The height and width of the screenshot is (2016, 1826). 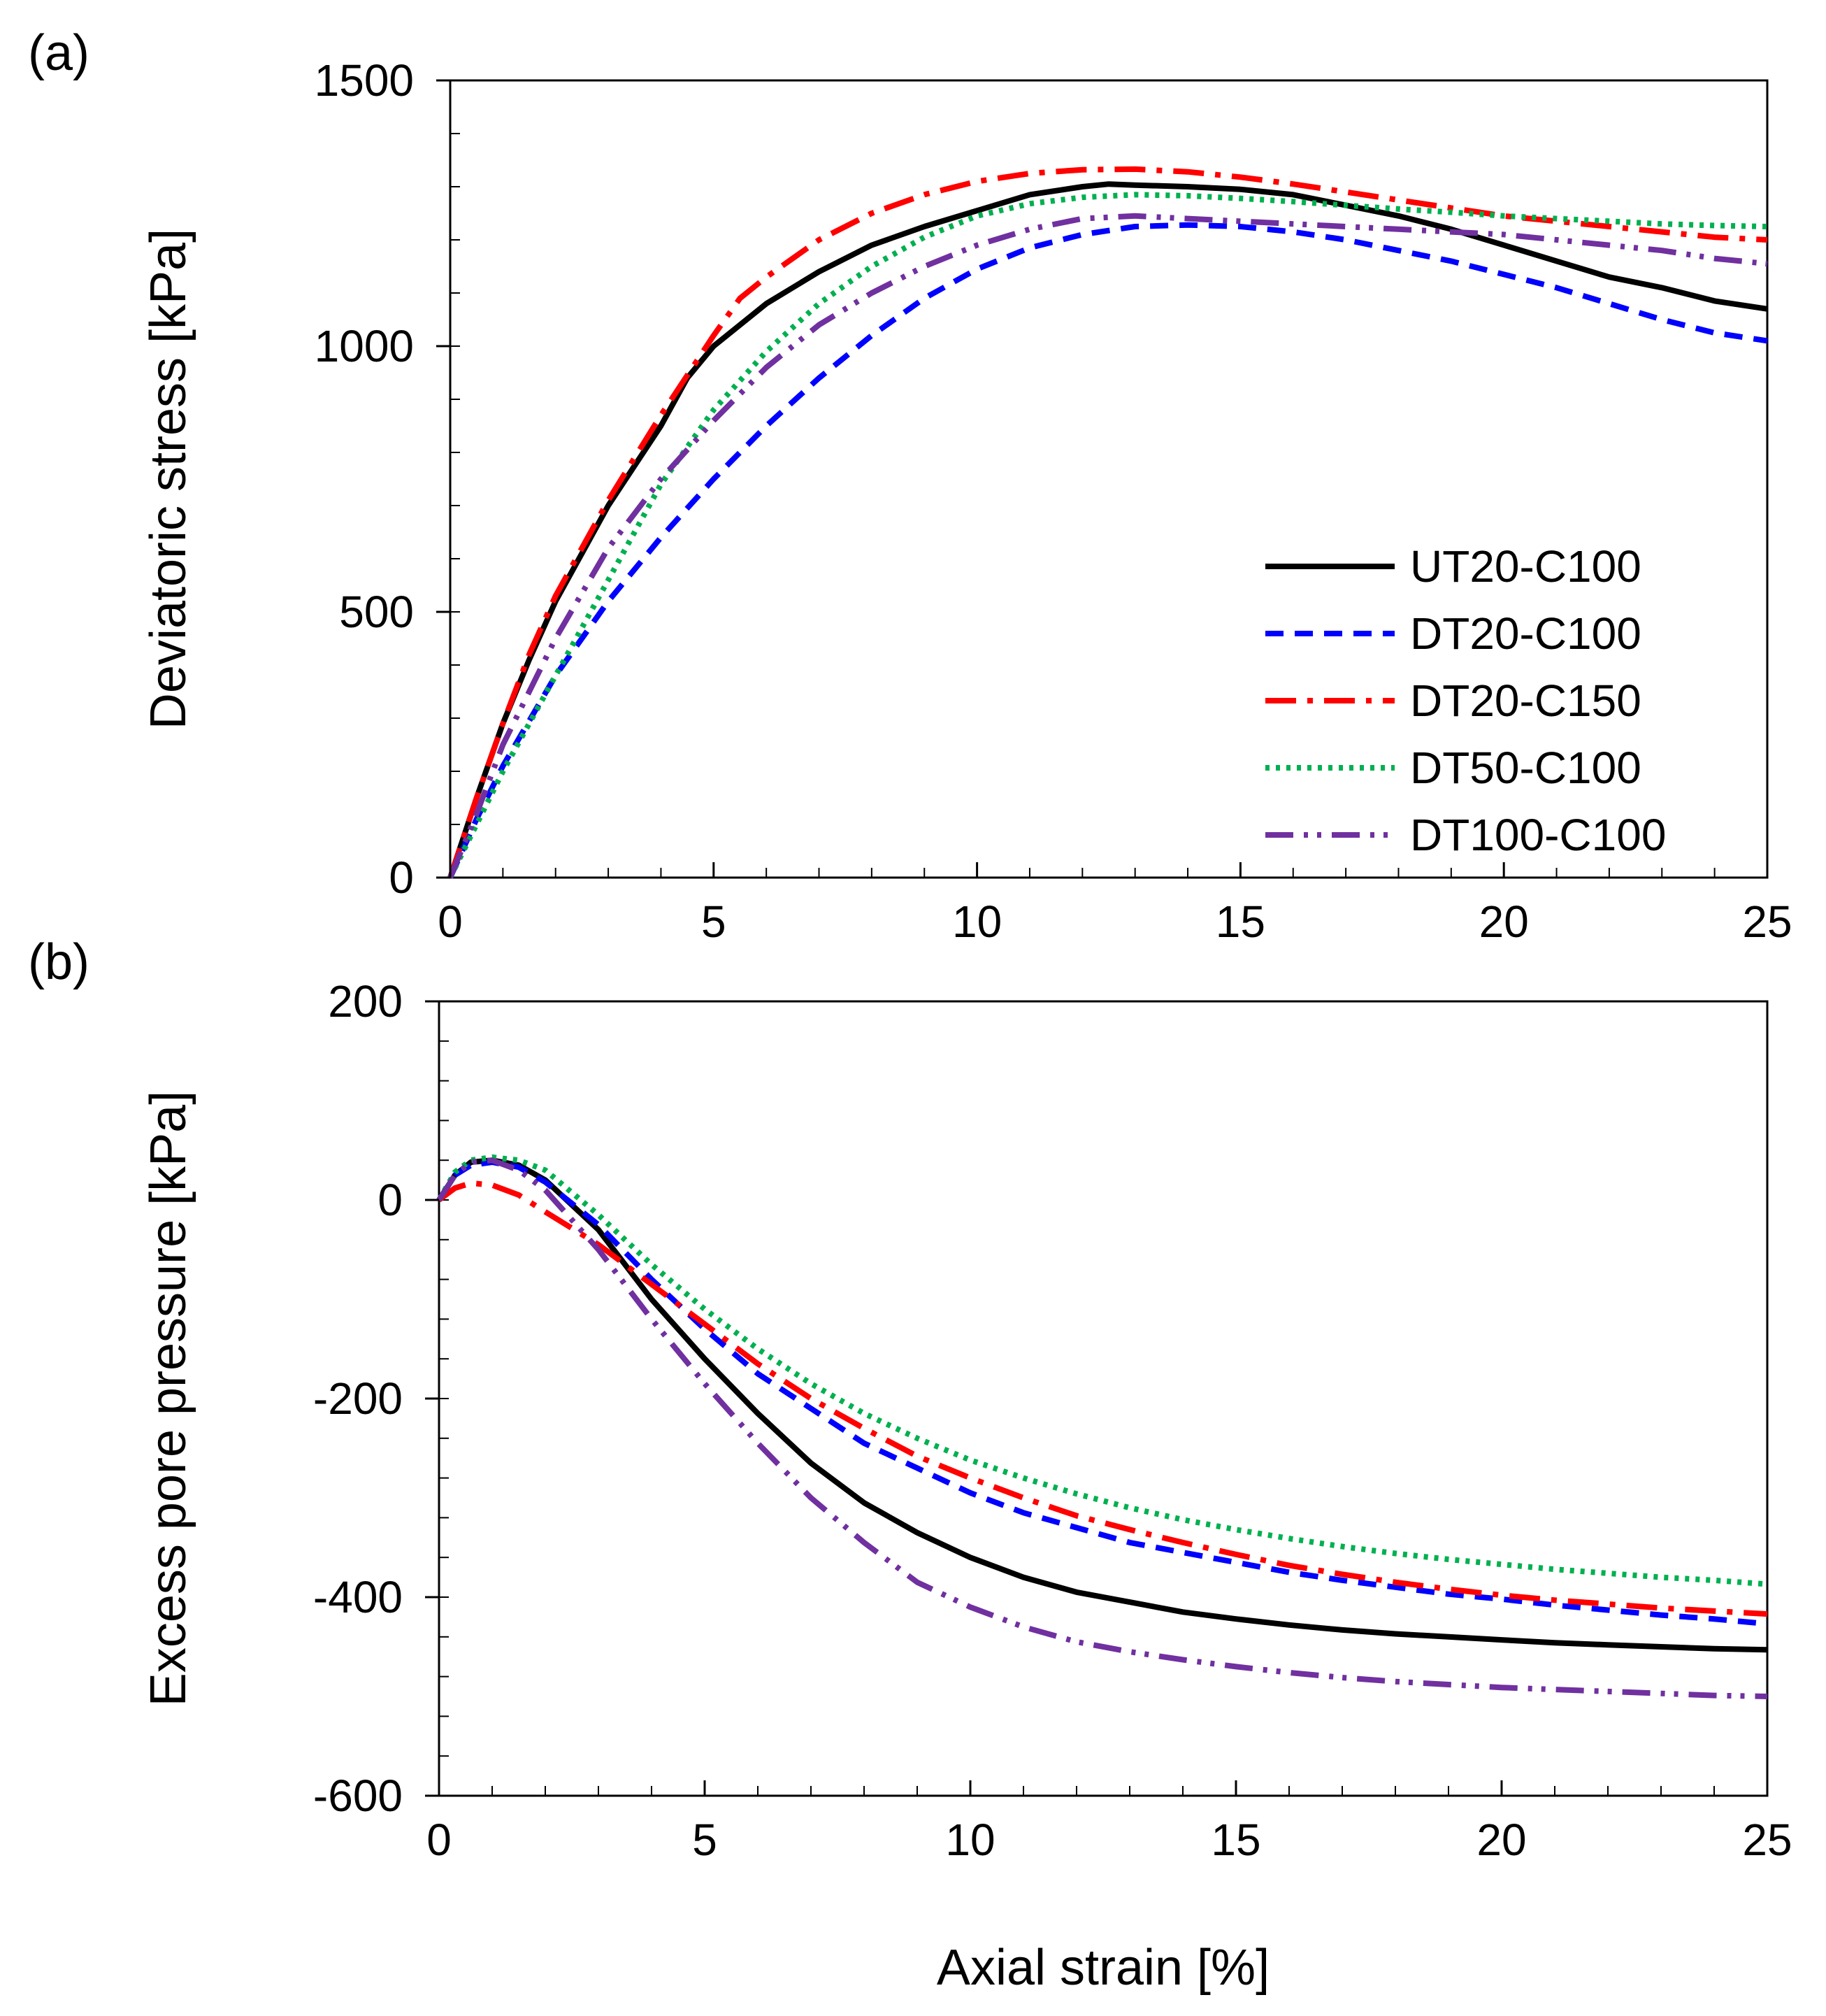 What do you see at coordinates (358, 1796) in the screenshot?
I see `y-tick-label: -600` at bounding box center [358, 1796].